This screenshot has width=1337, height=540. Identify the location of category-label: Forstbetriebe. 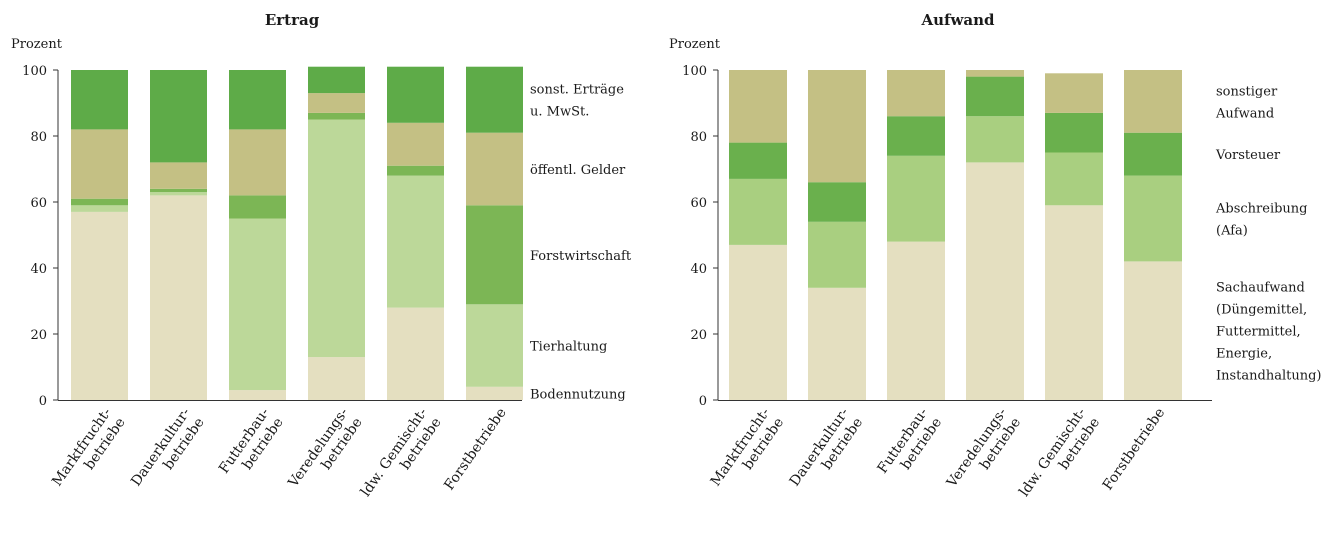
(475, 449).